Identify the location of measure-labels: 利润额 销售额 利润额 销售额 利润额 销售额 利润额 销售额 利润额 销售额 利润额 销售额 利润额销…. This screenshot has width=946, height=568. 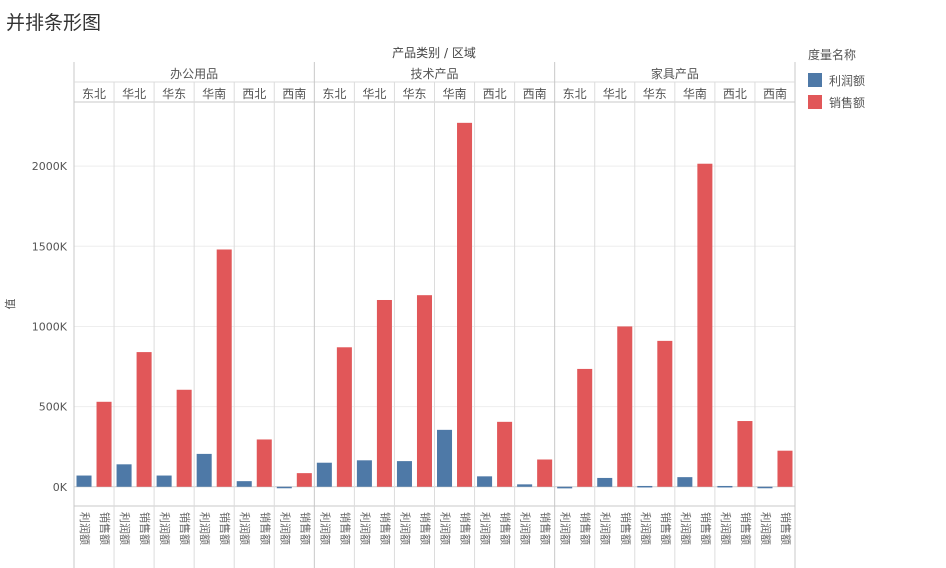
(435, 528).